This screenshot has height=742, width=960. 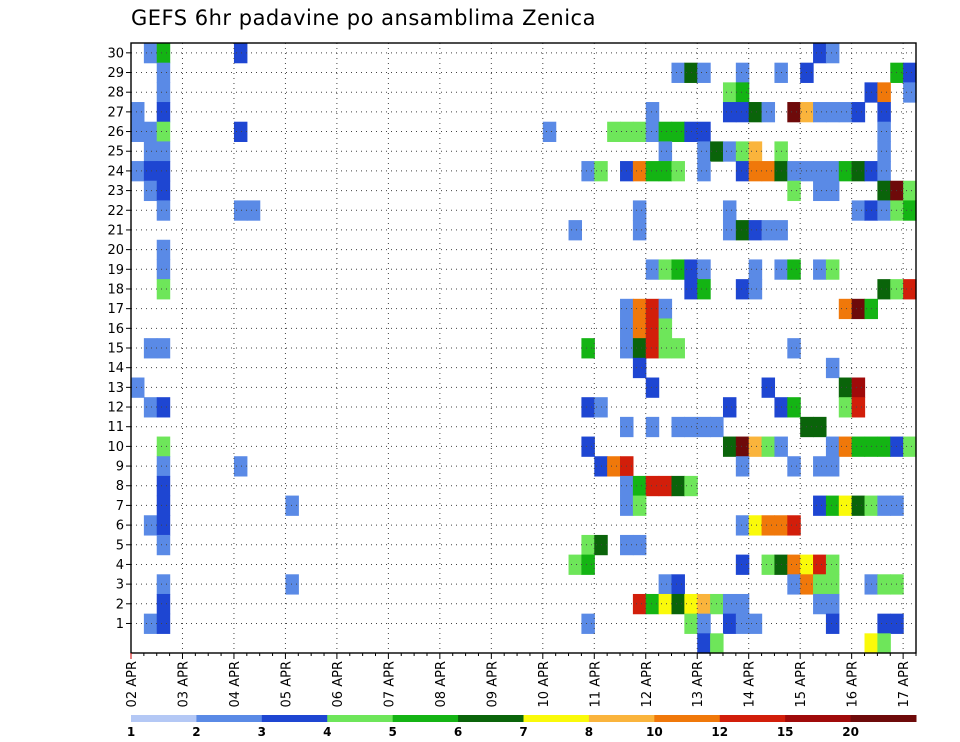 What do you see at coordinates (441, 684) in the screenshot?
I see `x-tick-label: 08 APR` at bounding box center [441, 684].